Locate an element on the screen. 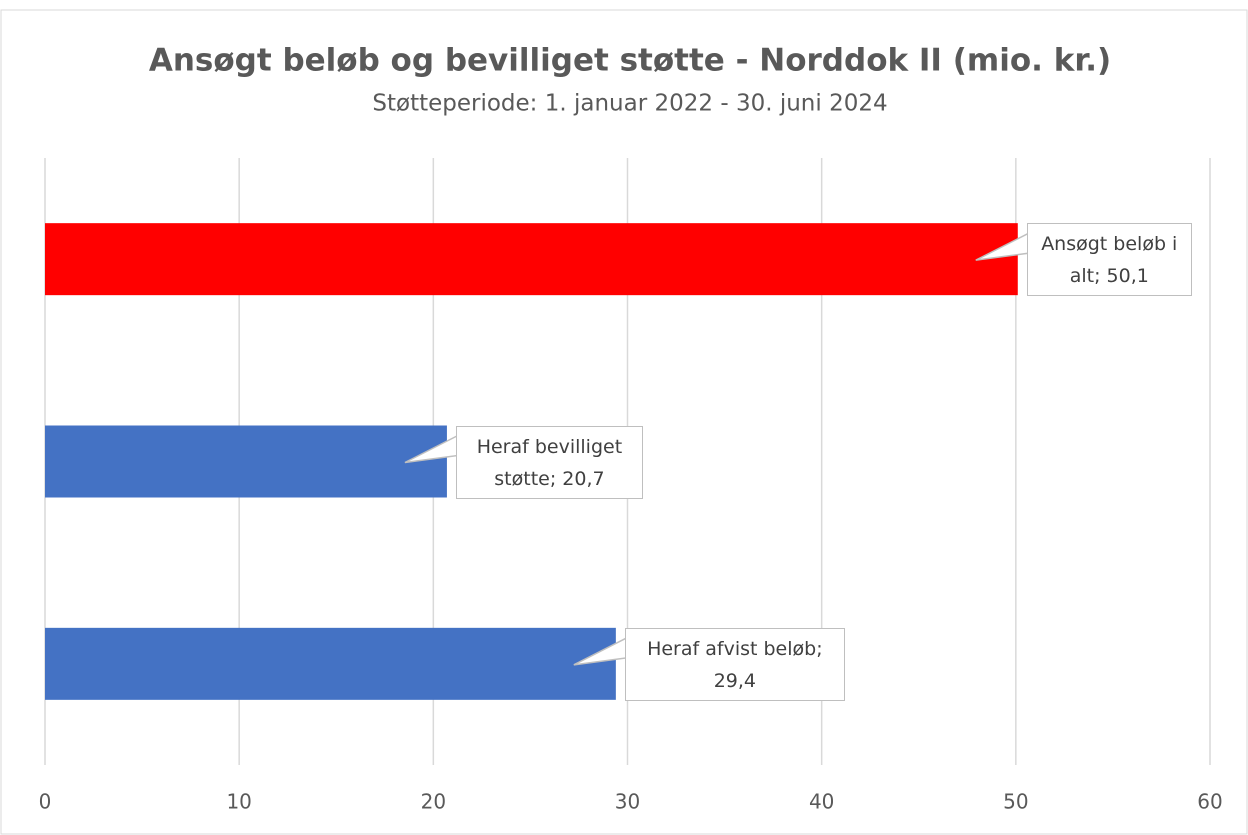 This screenshot has height=835, width=1248. x-tick-label: 40 is located at coordinates (821, 802).